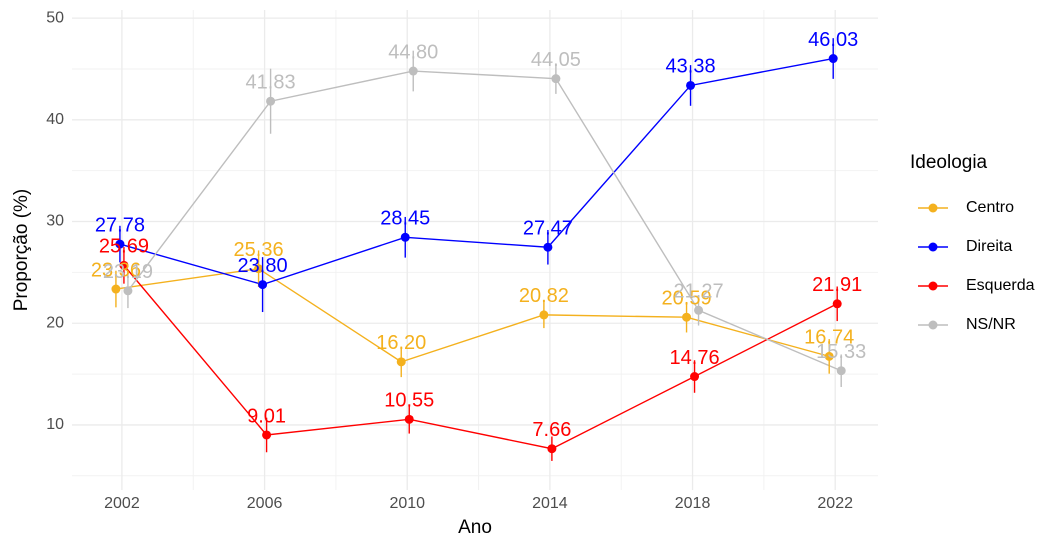 This screenshot has width=1062, height=541. Describe the element at coordinates (128, 272) in the screenshot. I see `data-label: 23.19` at that location.